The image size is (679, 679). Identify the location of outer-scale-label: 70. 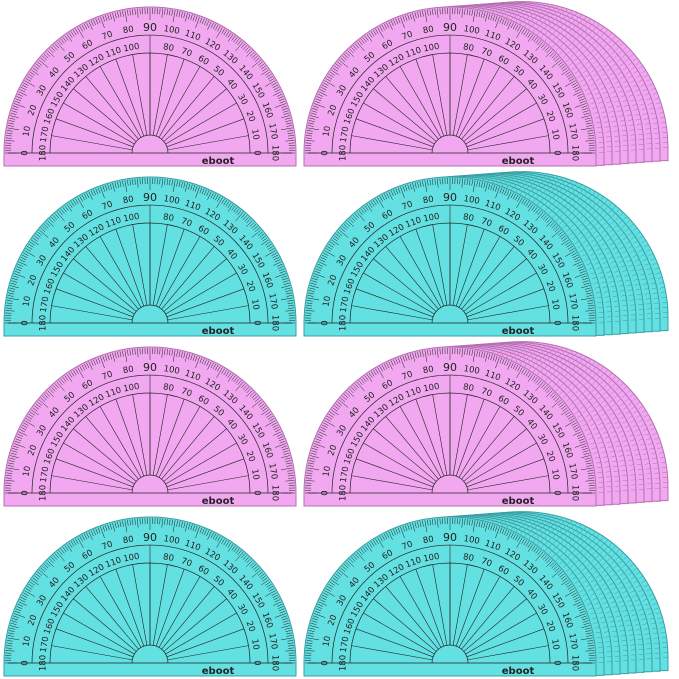
(408, 375).